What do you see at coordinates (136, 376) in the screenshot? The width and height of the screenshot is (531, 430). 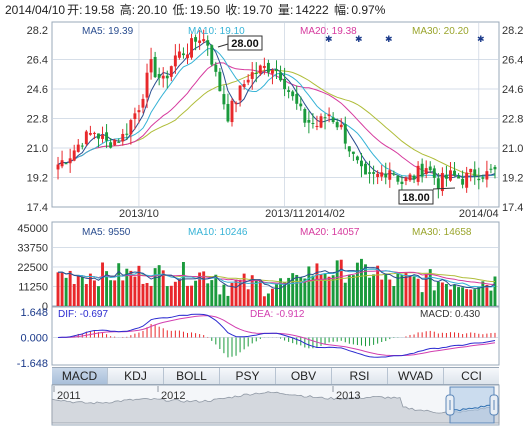 I see `tab-kdj: KDJ` at bounding box center [136, 376].